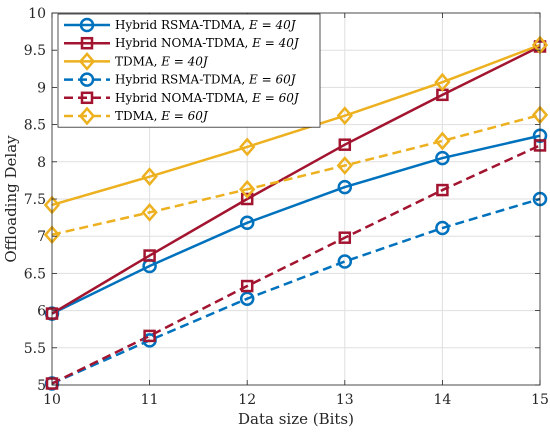 Image resolution: width=550 pixels, height=433 pixels. Describe the element at coordinates (296, 400) in the screenshot. I see `x-axis-tick-labels: 10 11 12 13 14 15` at that location.